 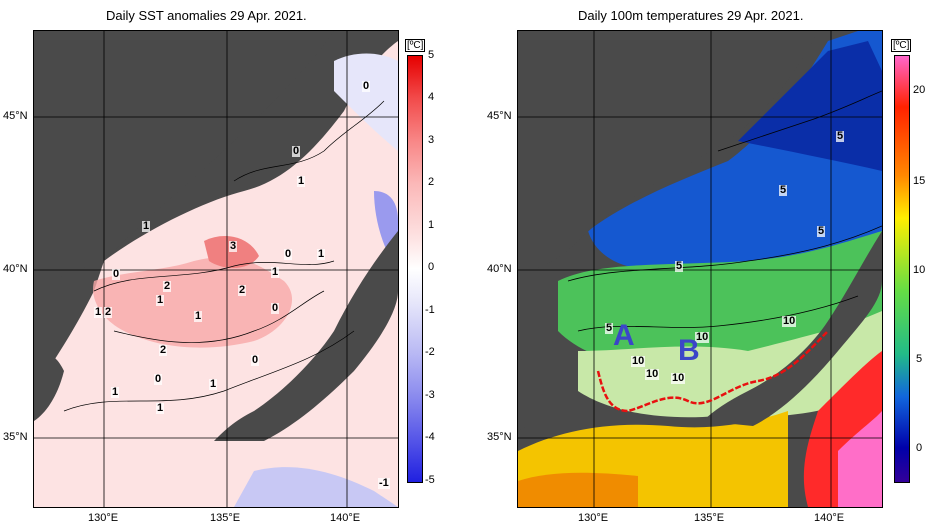 I want to click on mid-temperature-area, so click(x=720, y=298).